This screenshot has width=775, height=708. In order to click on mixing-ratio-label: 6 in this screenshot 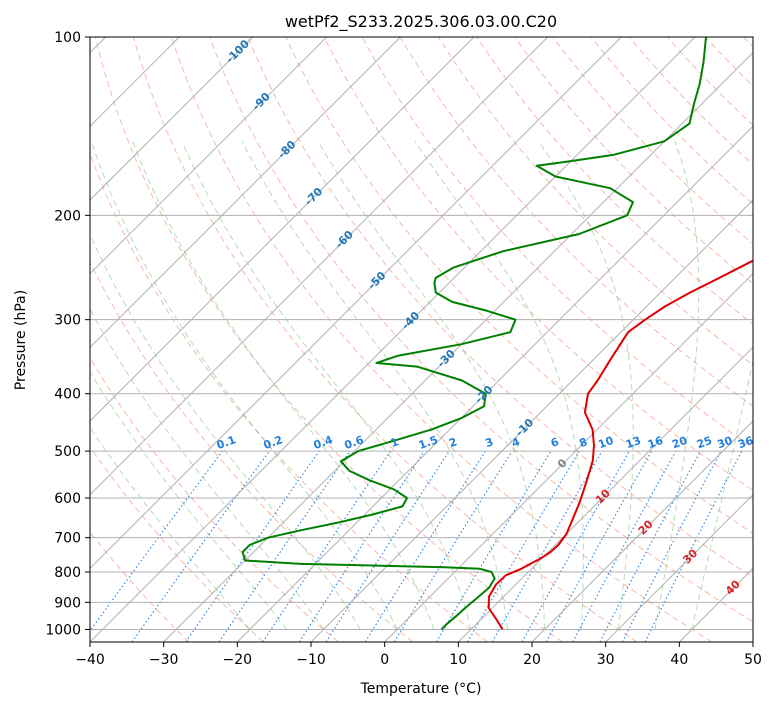, I will do `click(555, 442)`.